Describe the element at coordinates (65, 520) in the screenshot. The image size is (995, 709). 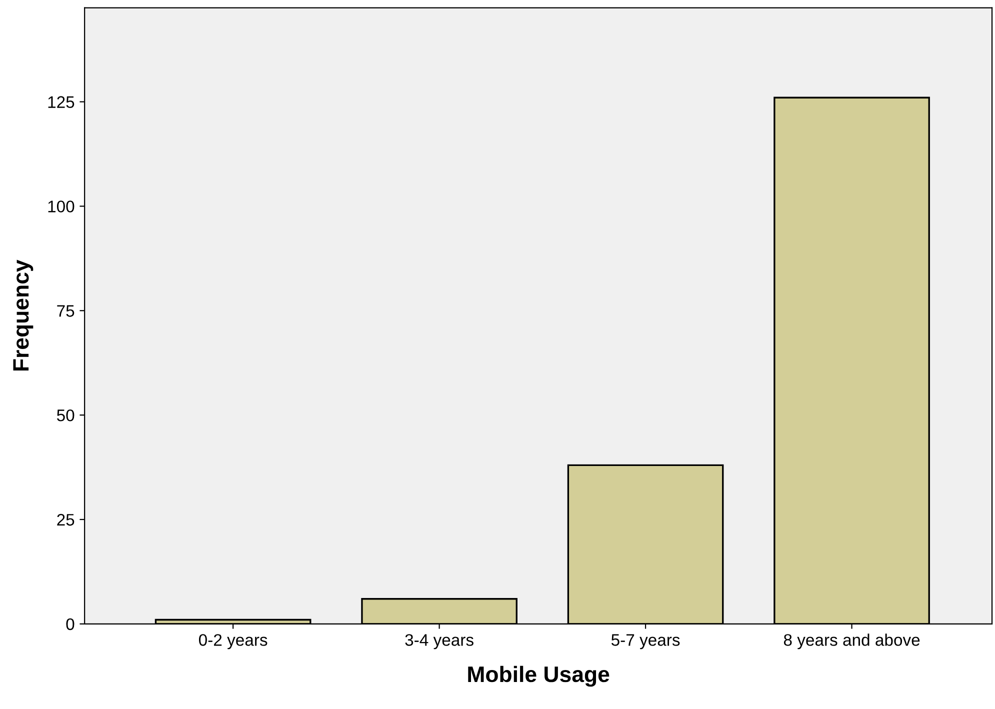
I see `y-tick-label: 25` at that location.